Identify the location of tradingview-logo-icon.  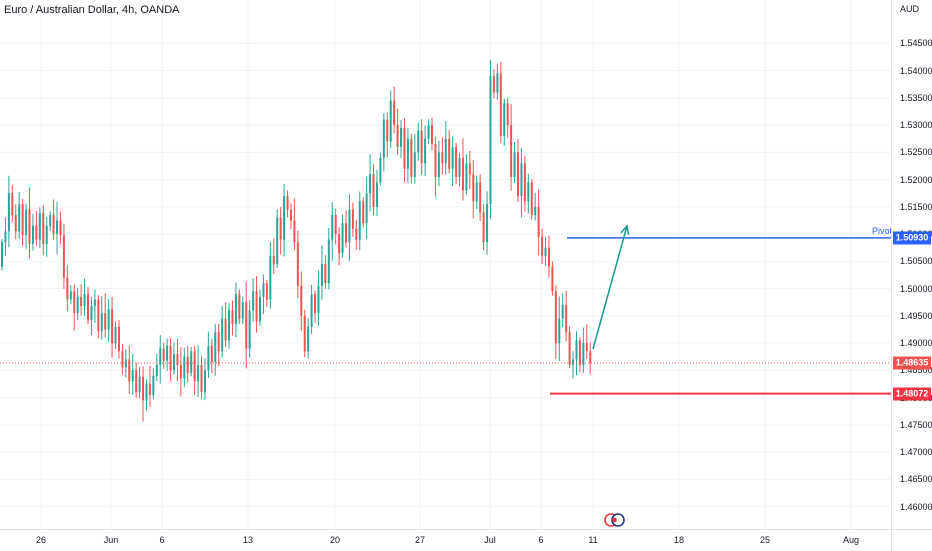
(614, 520).